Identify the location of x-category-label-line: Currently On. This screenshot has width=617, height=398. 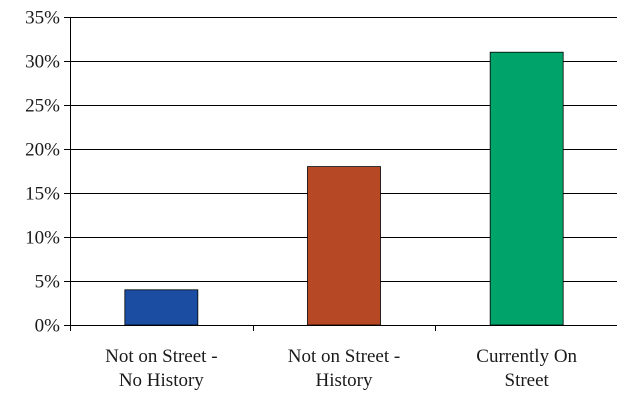
(526, 356).